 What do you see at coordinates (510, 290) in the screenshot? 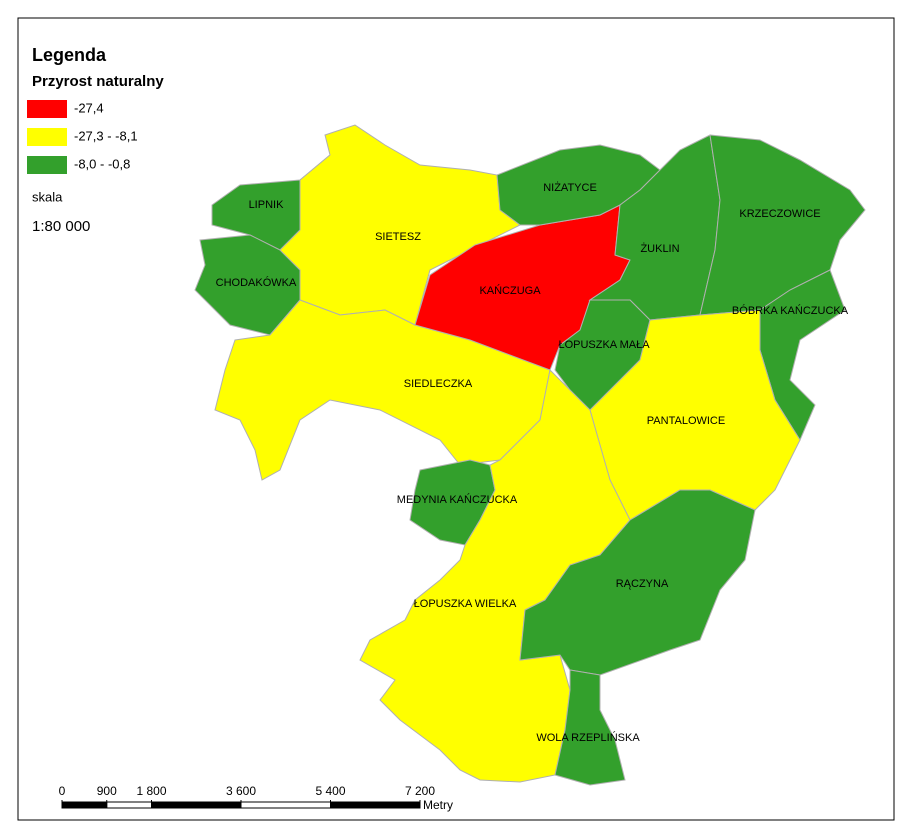
I see `region-label: KAŃCZUGA` at bounding box center [510, 290].